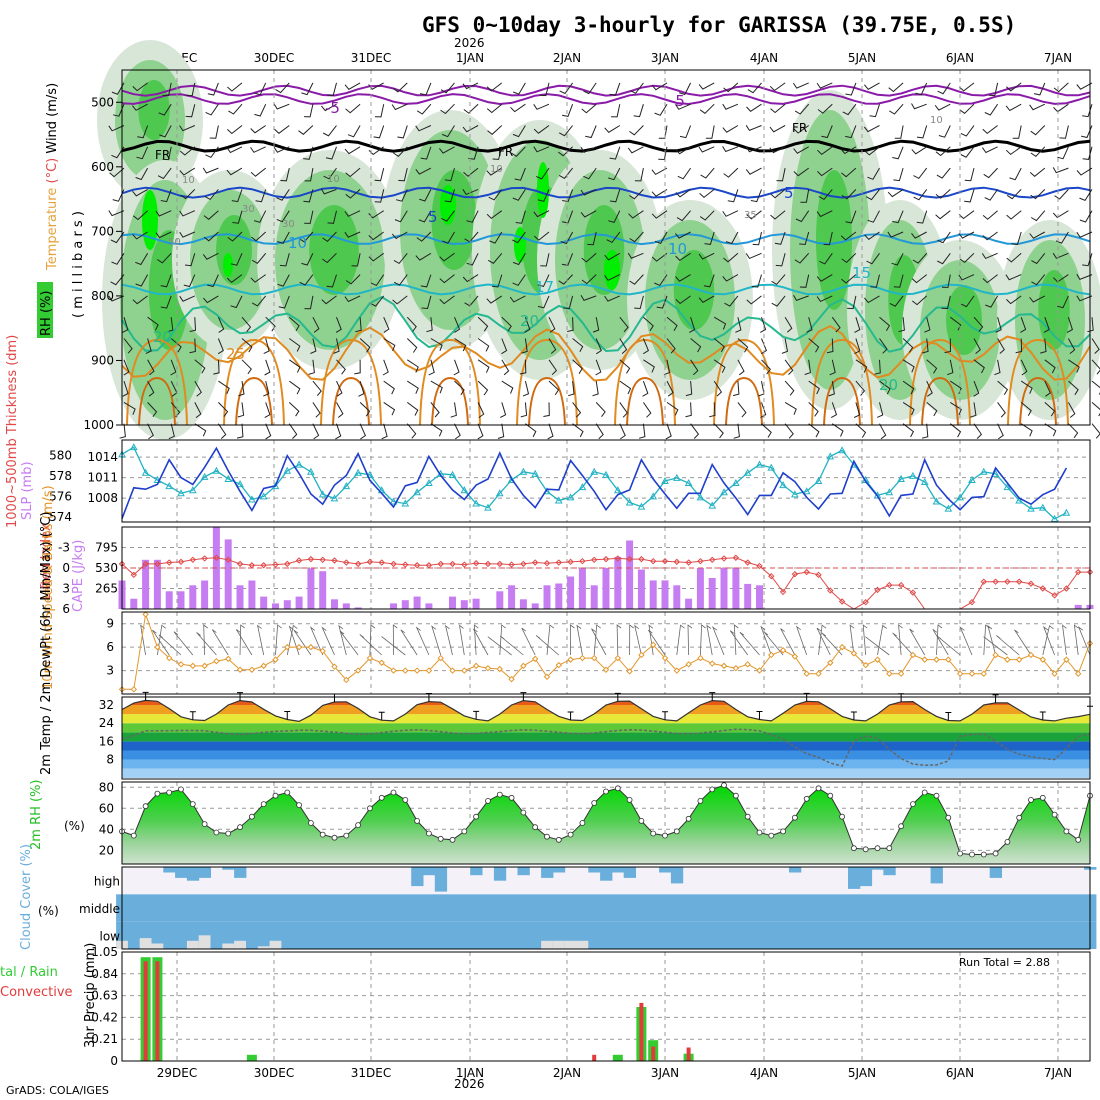 Image resolution: width=1100 pixels, height=1100 pixels. Describe the element at coordinates (52, 229) in the screenshot. I see `temperature-label: Temperature` at that location.